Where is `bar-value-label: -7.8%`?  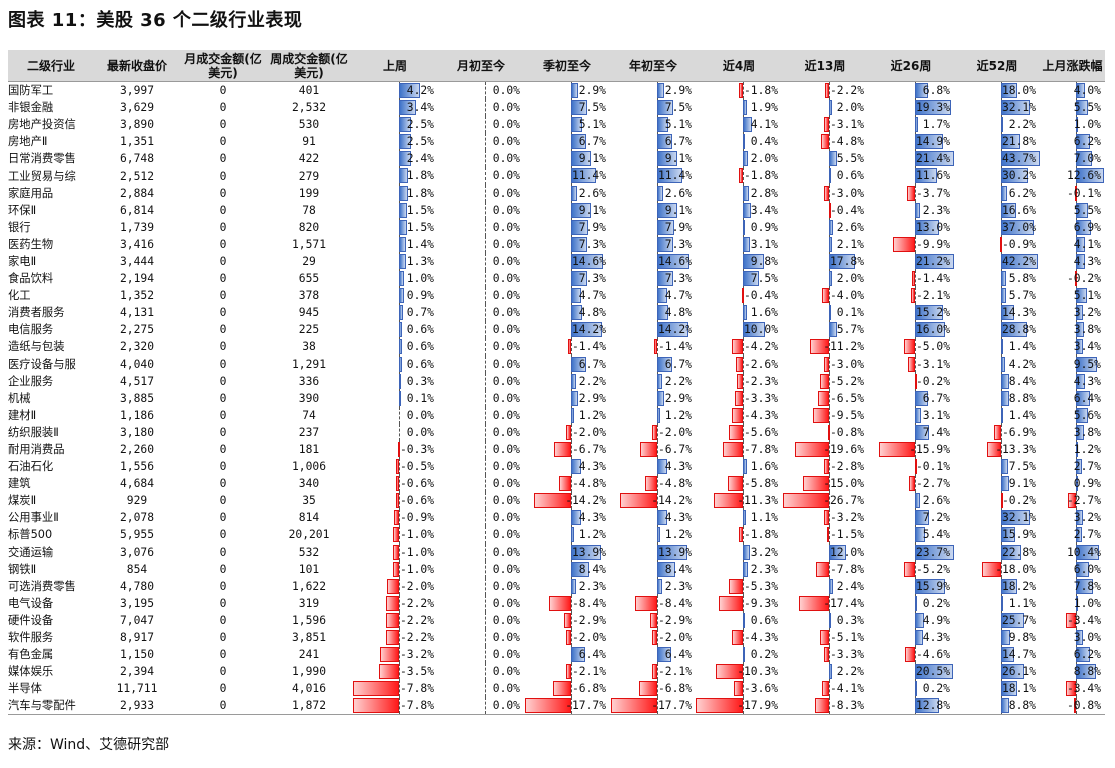
bar-value-label: -7.8% is located at coordinates (846, 569).